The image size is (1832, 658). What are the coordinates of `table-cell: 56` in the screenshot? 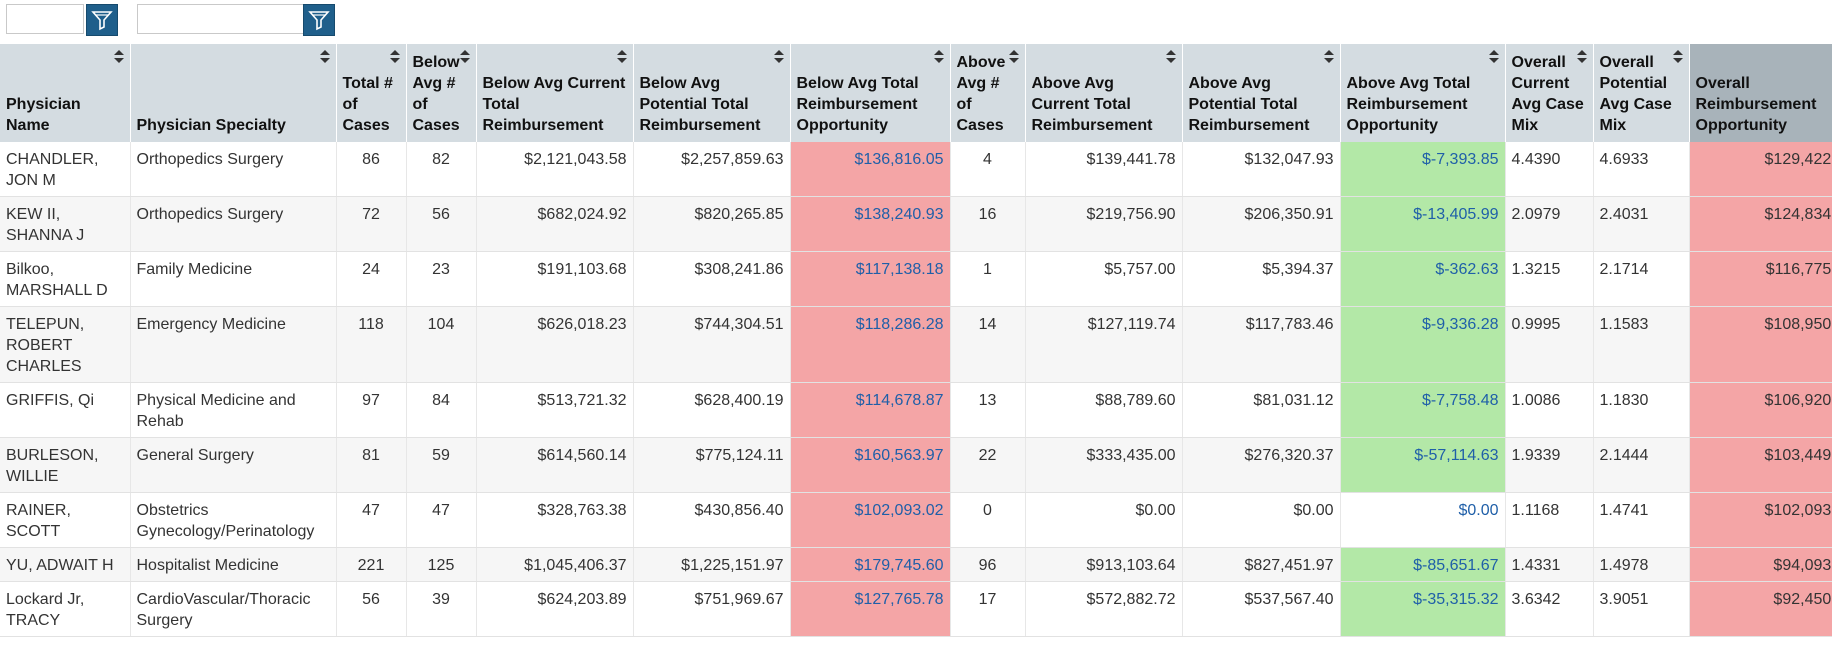 It's located at (441, 224).